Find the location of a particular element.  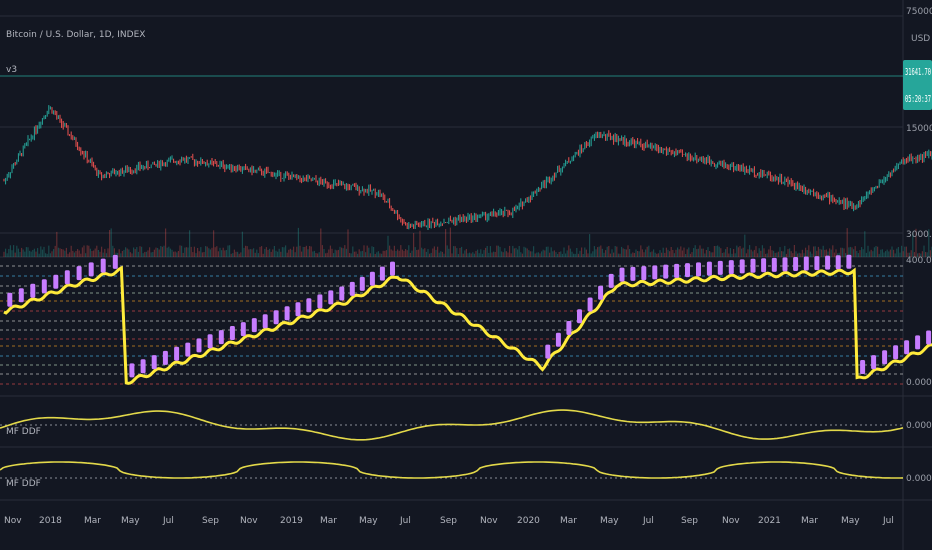

price-axis-label: 75000.00 is located at coordinates (919, 12).